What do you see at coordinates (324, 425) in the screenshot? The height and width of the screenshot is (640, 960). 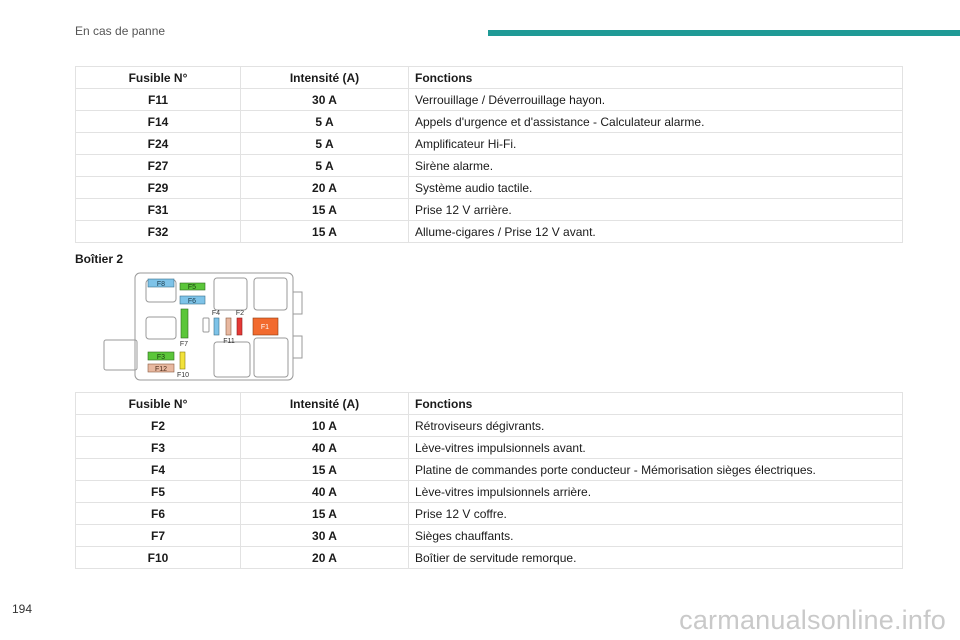 I see `fuse-amperage: 10 A` at bounding box center [324, 425].